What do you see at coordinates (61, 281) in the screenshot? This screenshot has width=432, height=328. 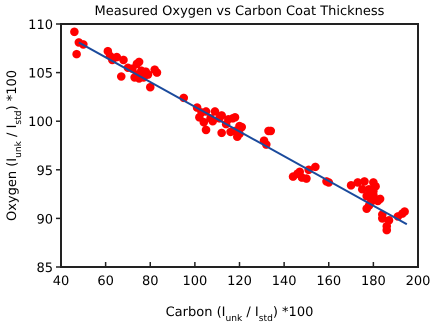 I see `x-tick-label: 40` at bounding box center [61, 281].